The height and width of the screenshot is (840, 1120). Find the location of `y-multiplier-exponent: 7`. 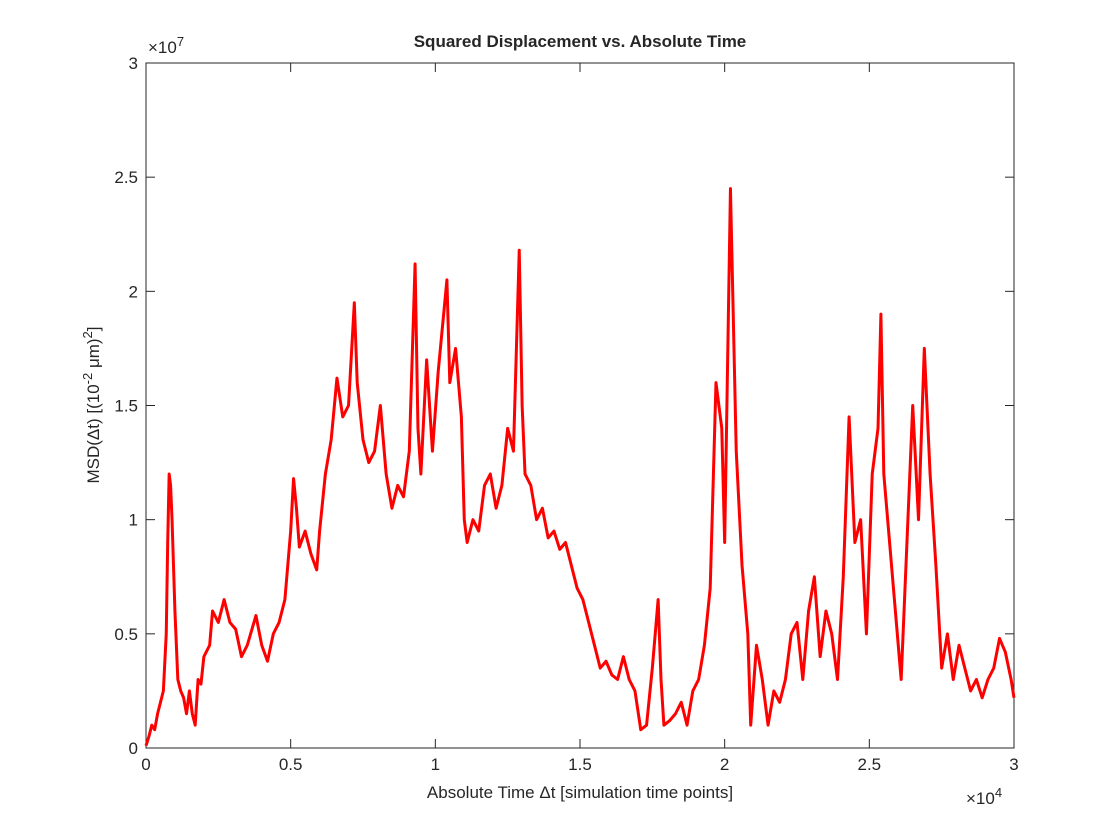

y-multiplier-exponent: 7 is located at coordinates (180, 41).